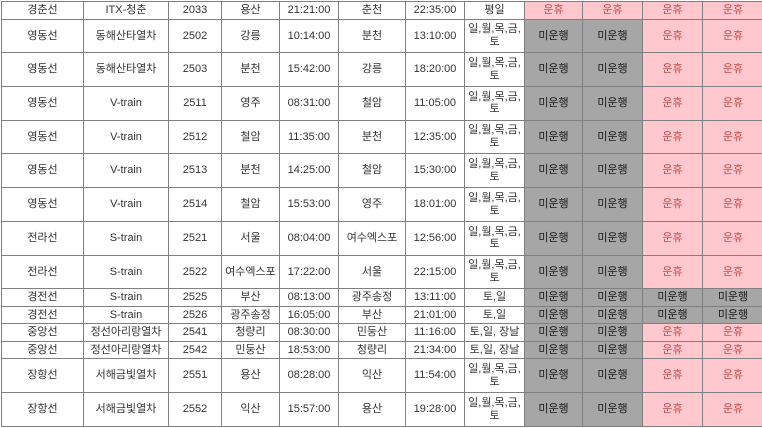 This screenshot has height=428, width=762. Describe the element at coordinates (195, 204) in the screenshot. I see `cell-train-number: 2514` at that location.